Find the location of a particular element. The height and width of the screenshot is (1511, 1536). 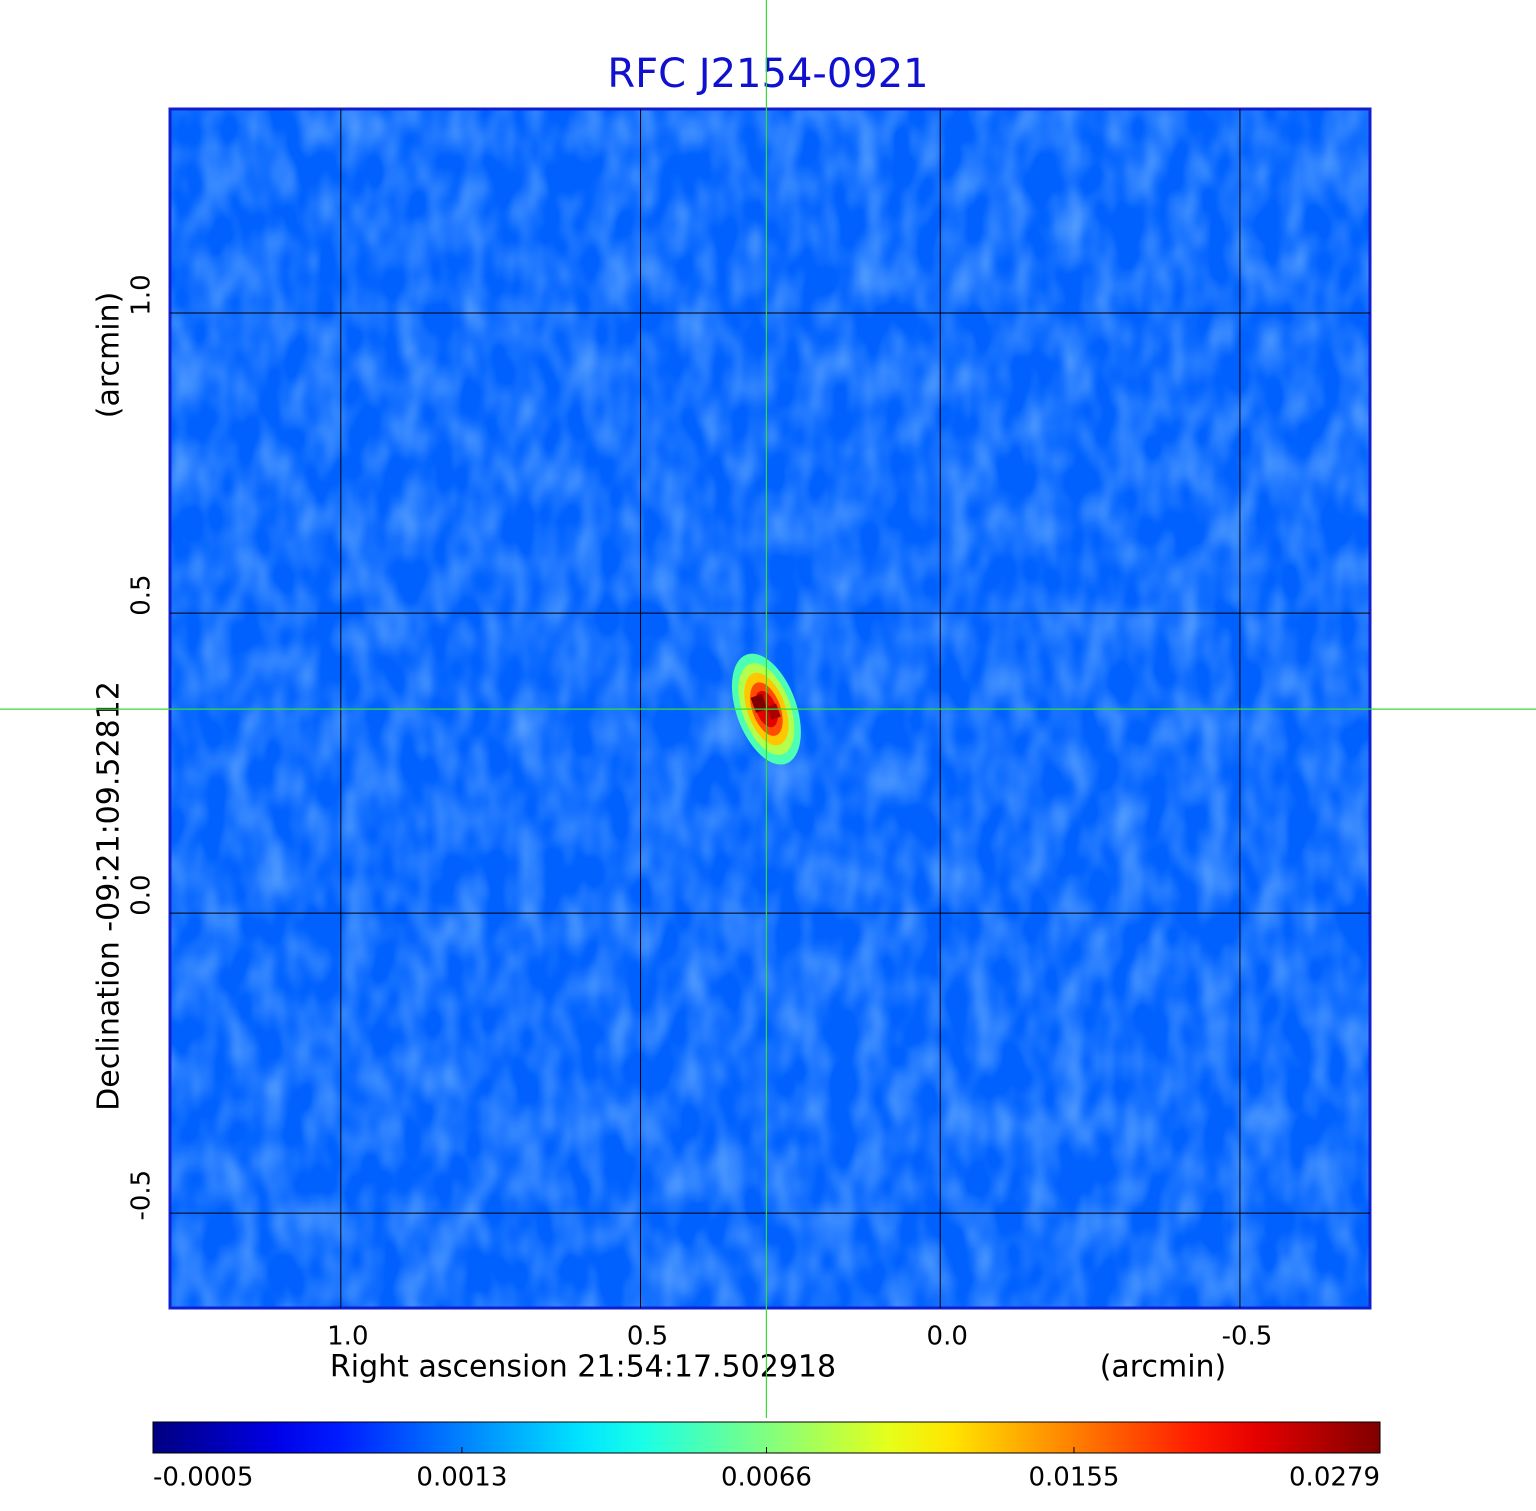

x-axis-unit: (arcmin) is located at coordinates (1163, 1367).